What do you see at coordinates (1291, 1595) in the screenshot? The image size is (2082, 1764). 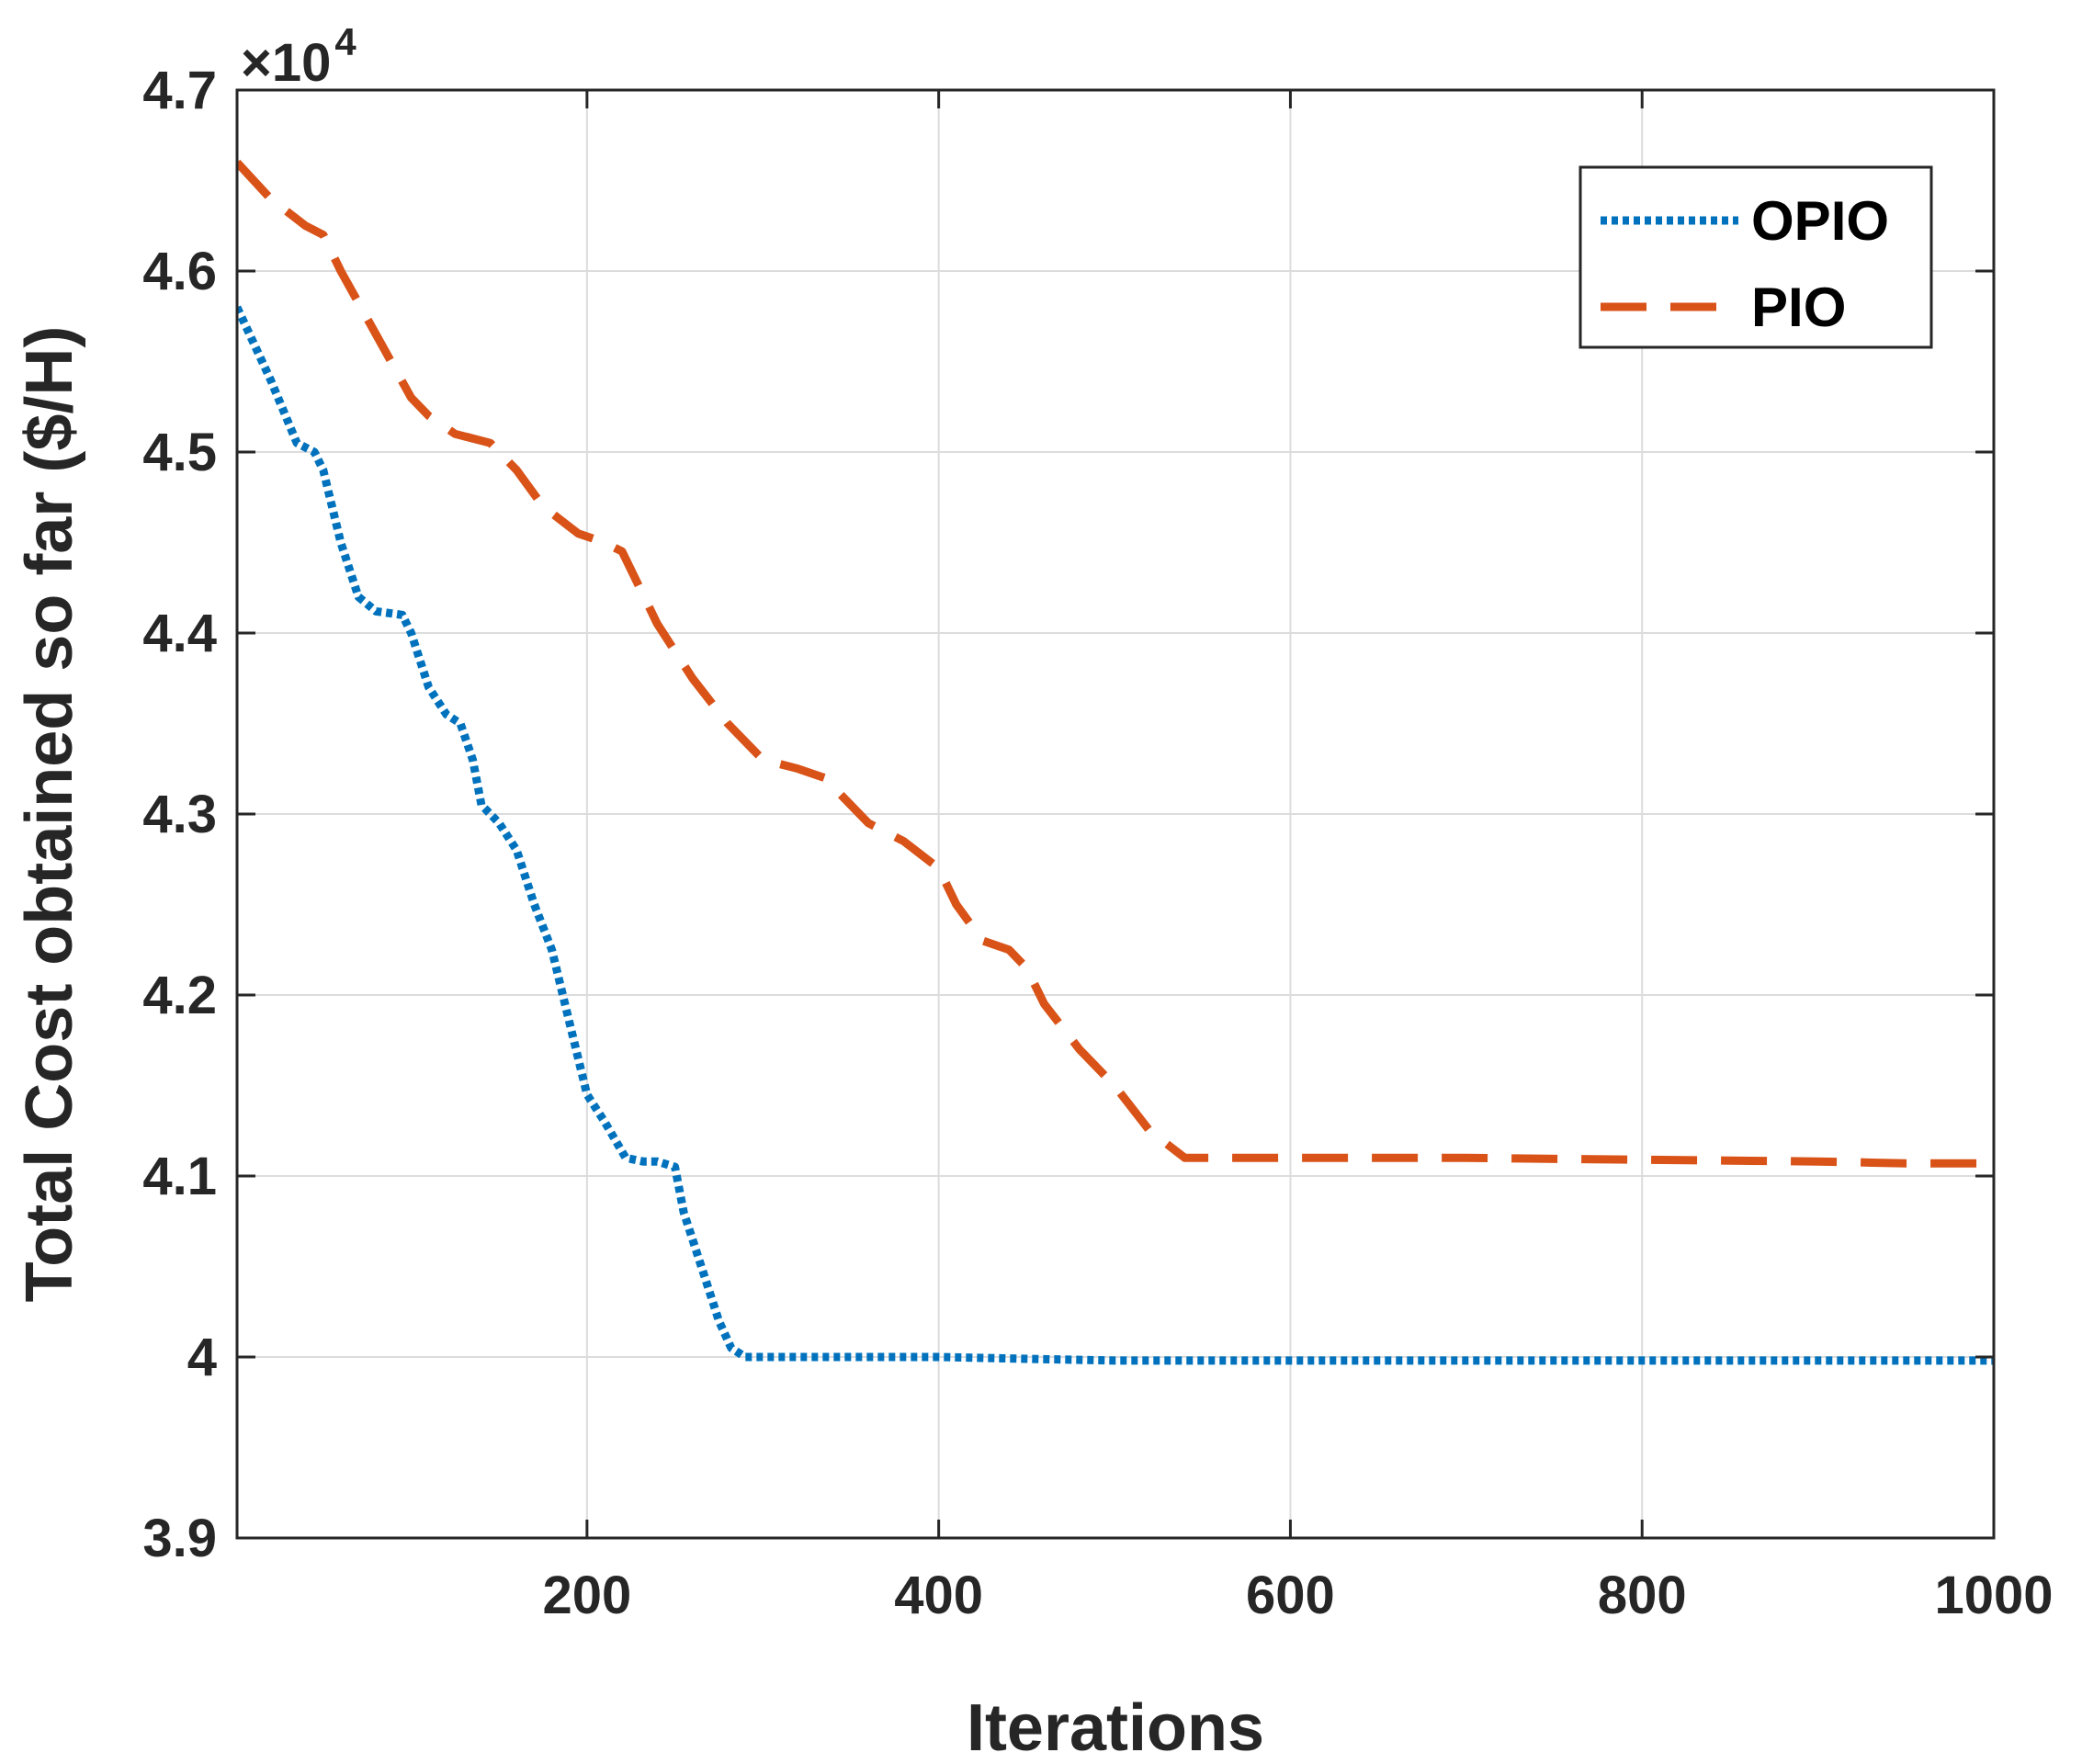 I see `x-tick-label: 600` at bounding box center [1291, 1595].